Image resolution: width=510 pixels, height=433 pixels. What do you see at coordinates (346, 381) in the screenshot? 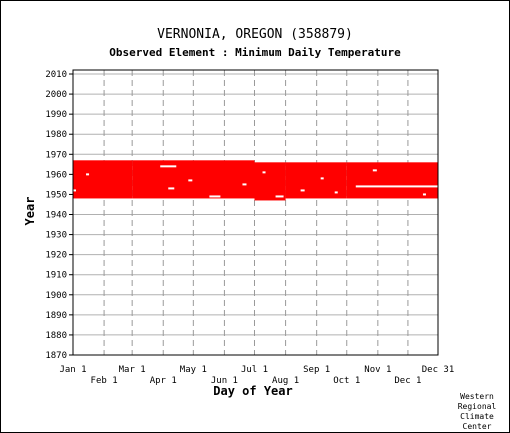
I see `x-tick-label: Oct 1` at bounding box center [346, 381].